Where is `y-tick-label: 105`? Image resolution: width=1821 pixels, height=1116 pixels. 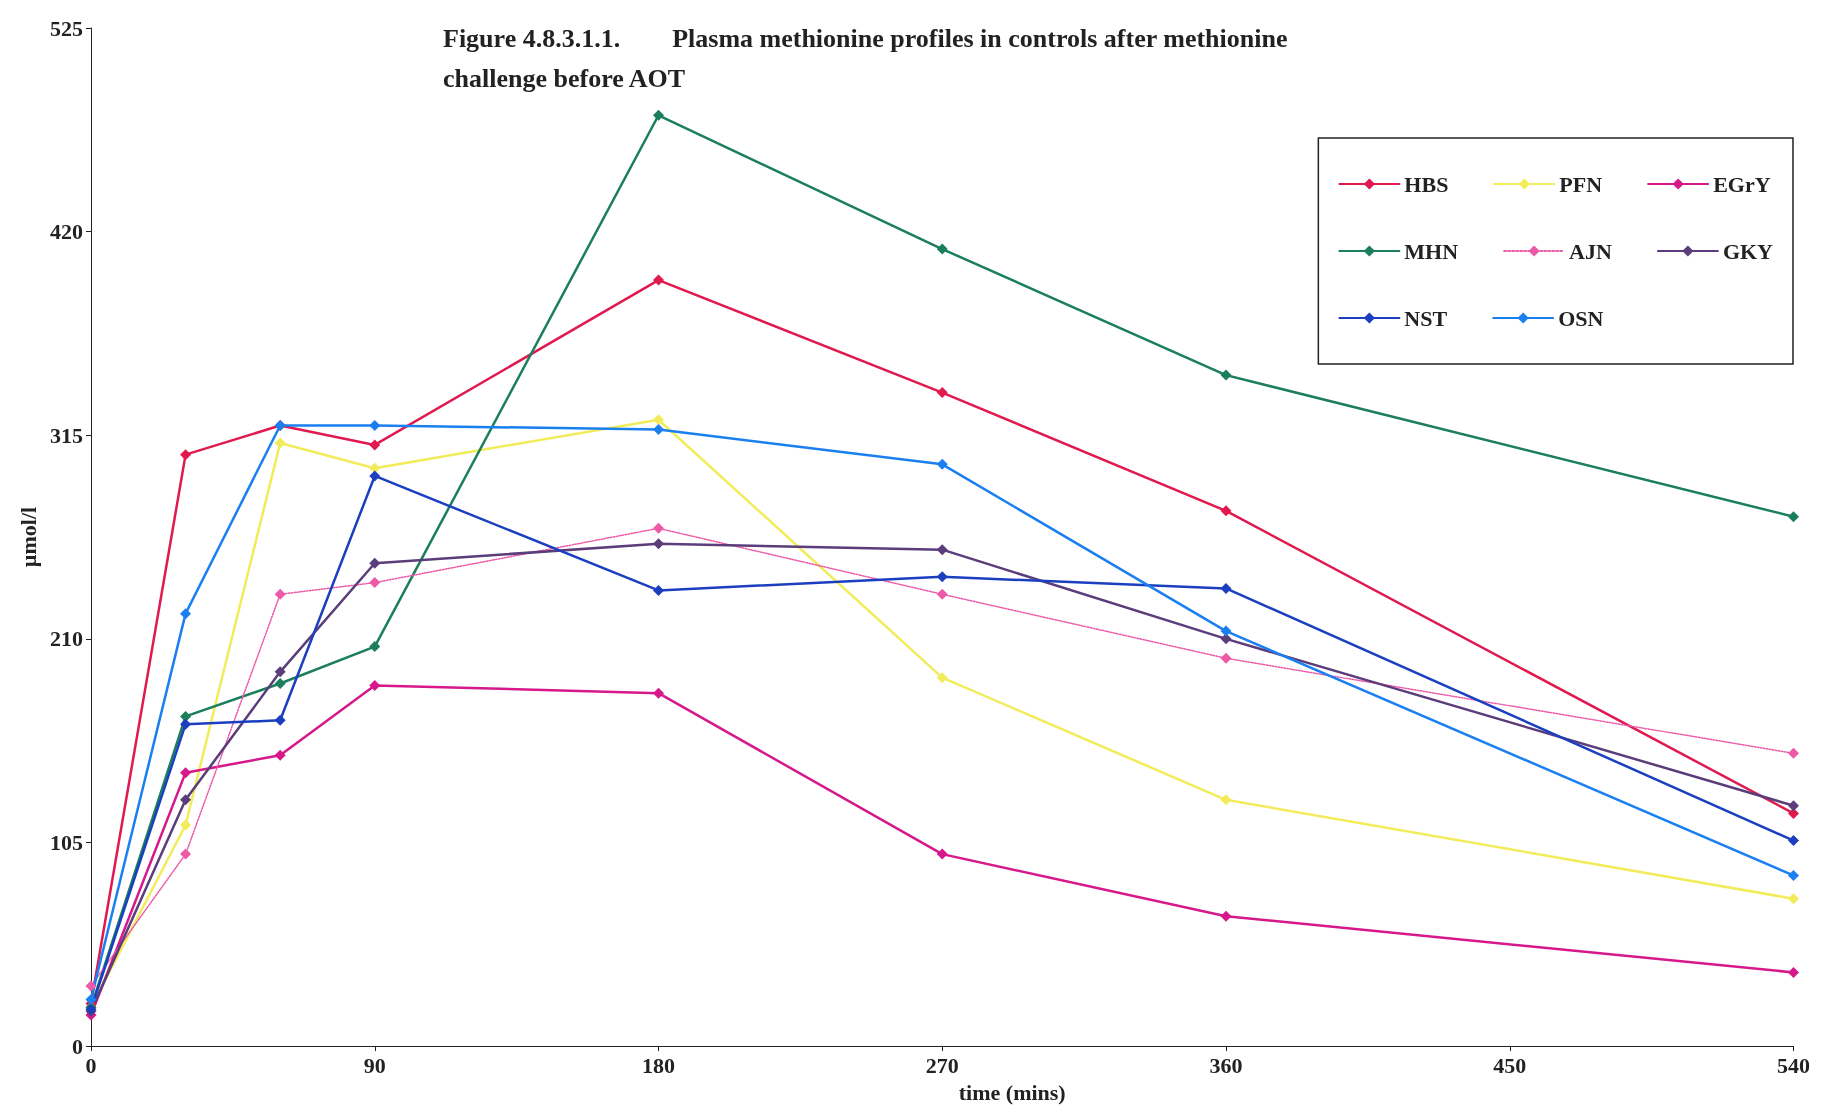
y-tick-label: 105 is located at coordinates (66, 842).